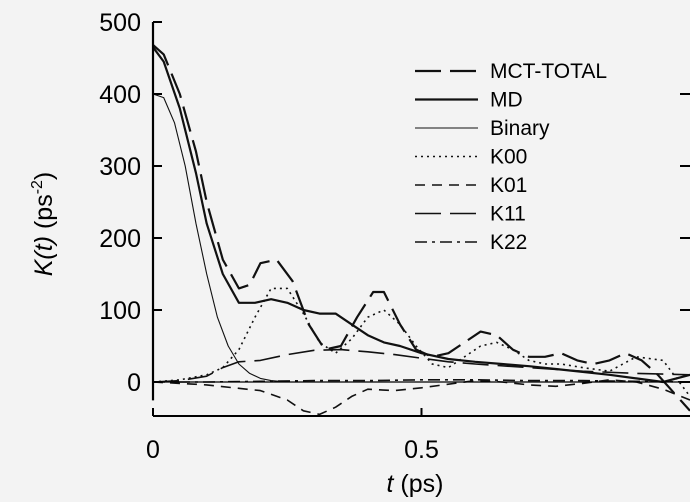 The image size is (690, 502). What do you see at coordinates (415, 484) in the screenshot?
I see `x-axis-label: t (ps)` at bounding box center [415, 484].